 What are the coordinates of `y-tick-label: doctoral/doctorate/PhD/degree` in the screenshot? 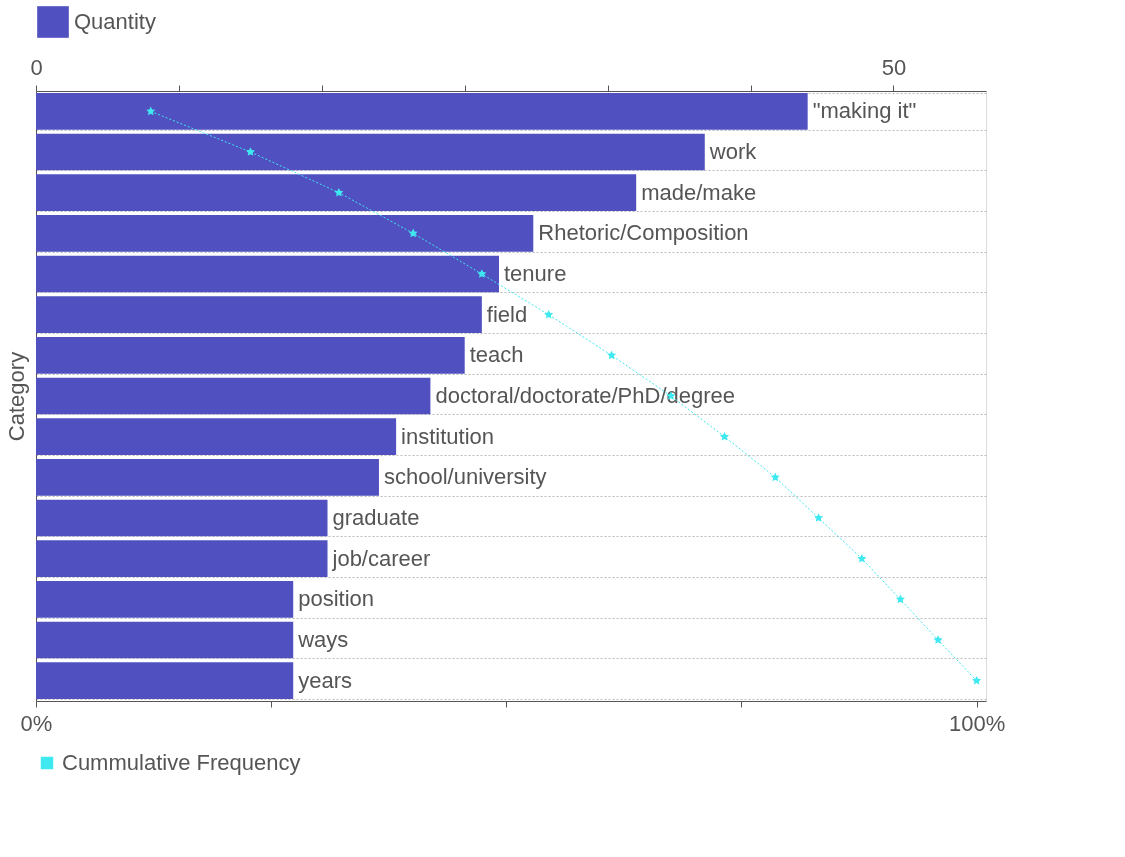 It's located at (585, 395).